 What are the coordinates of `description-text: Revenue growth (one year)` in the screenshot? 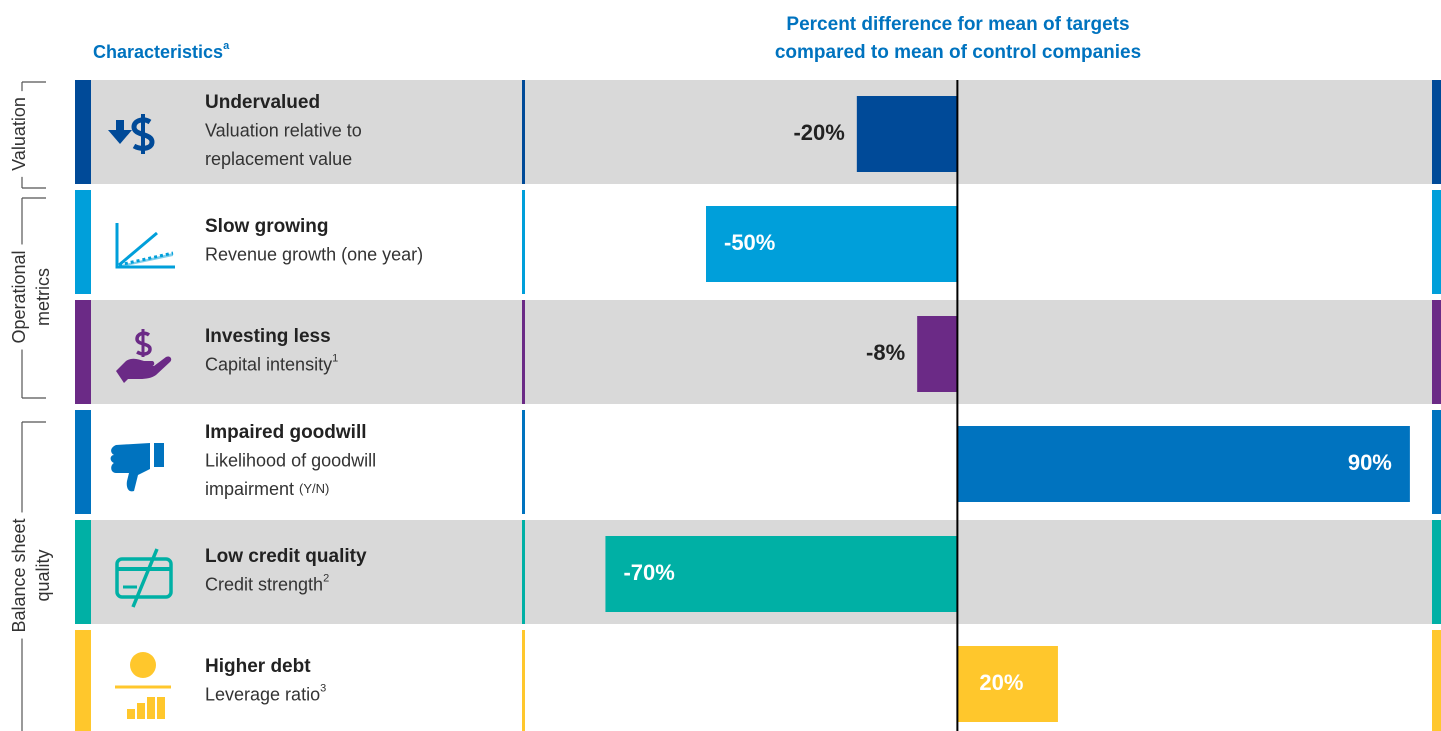 It's located at (314, 254).